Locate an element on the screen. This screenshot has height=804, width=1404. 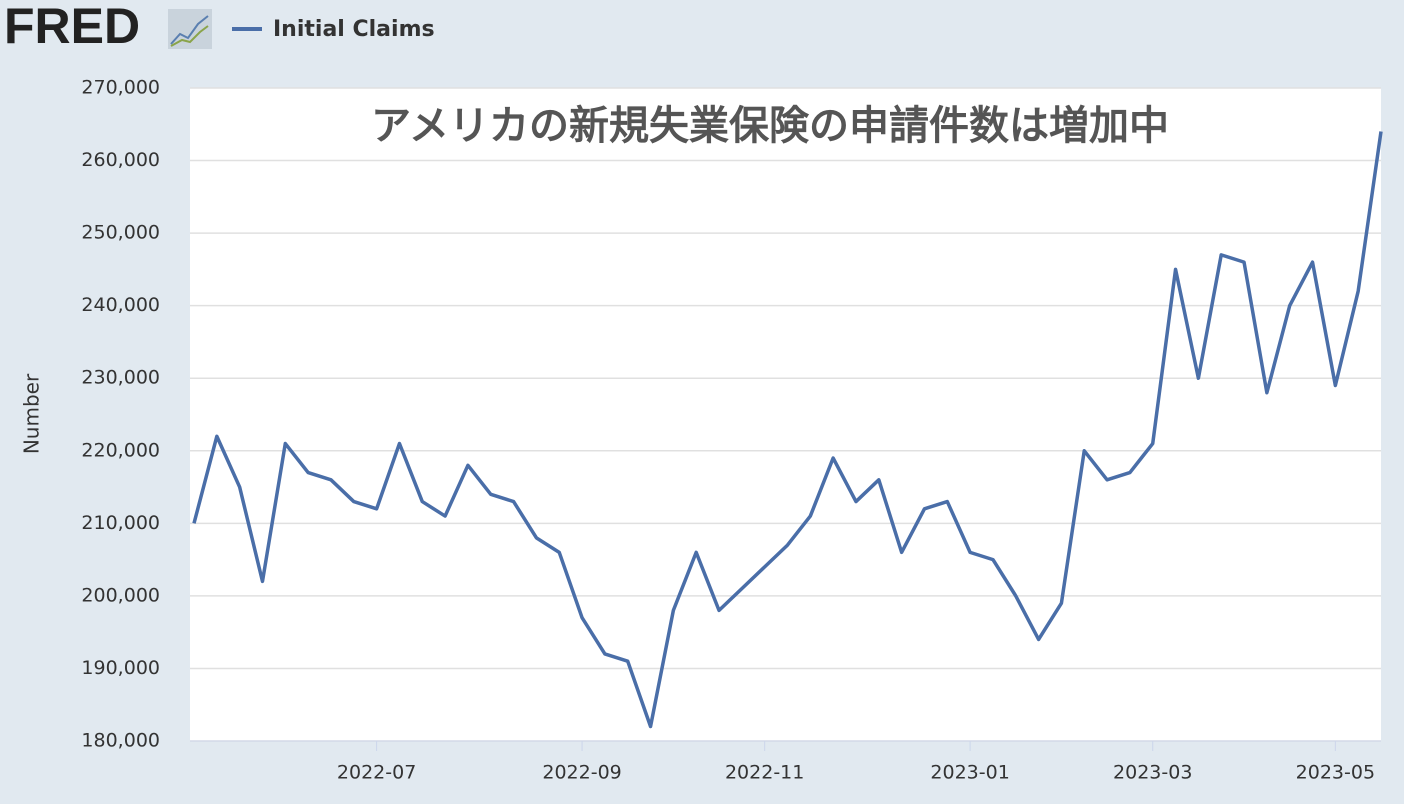
legend-label: Initial Claims is located at coordinates (354, 29).